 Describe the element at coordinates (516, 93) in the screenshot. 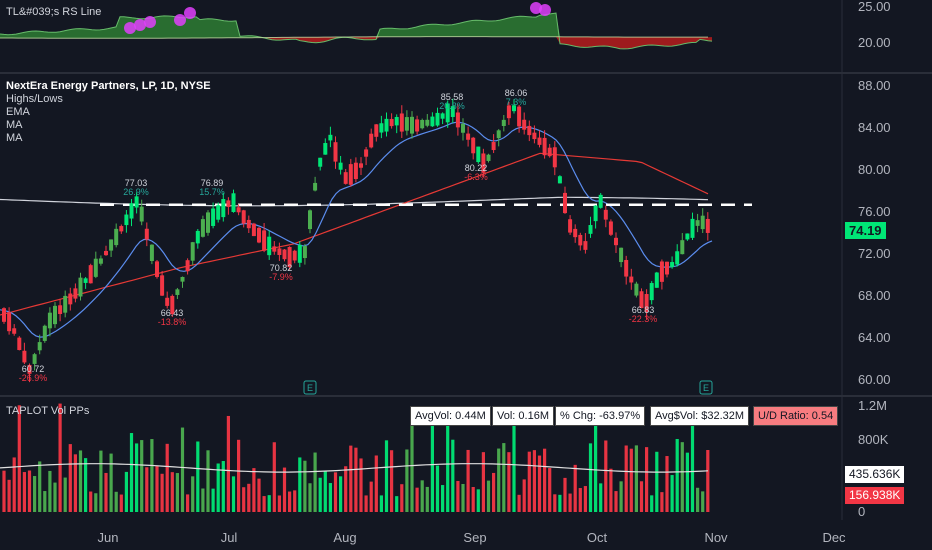

I see `extreme-value-label: 86.06` at that location.